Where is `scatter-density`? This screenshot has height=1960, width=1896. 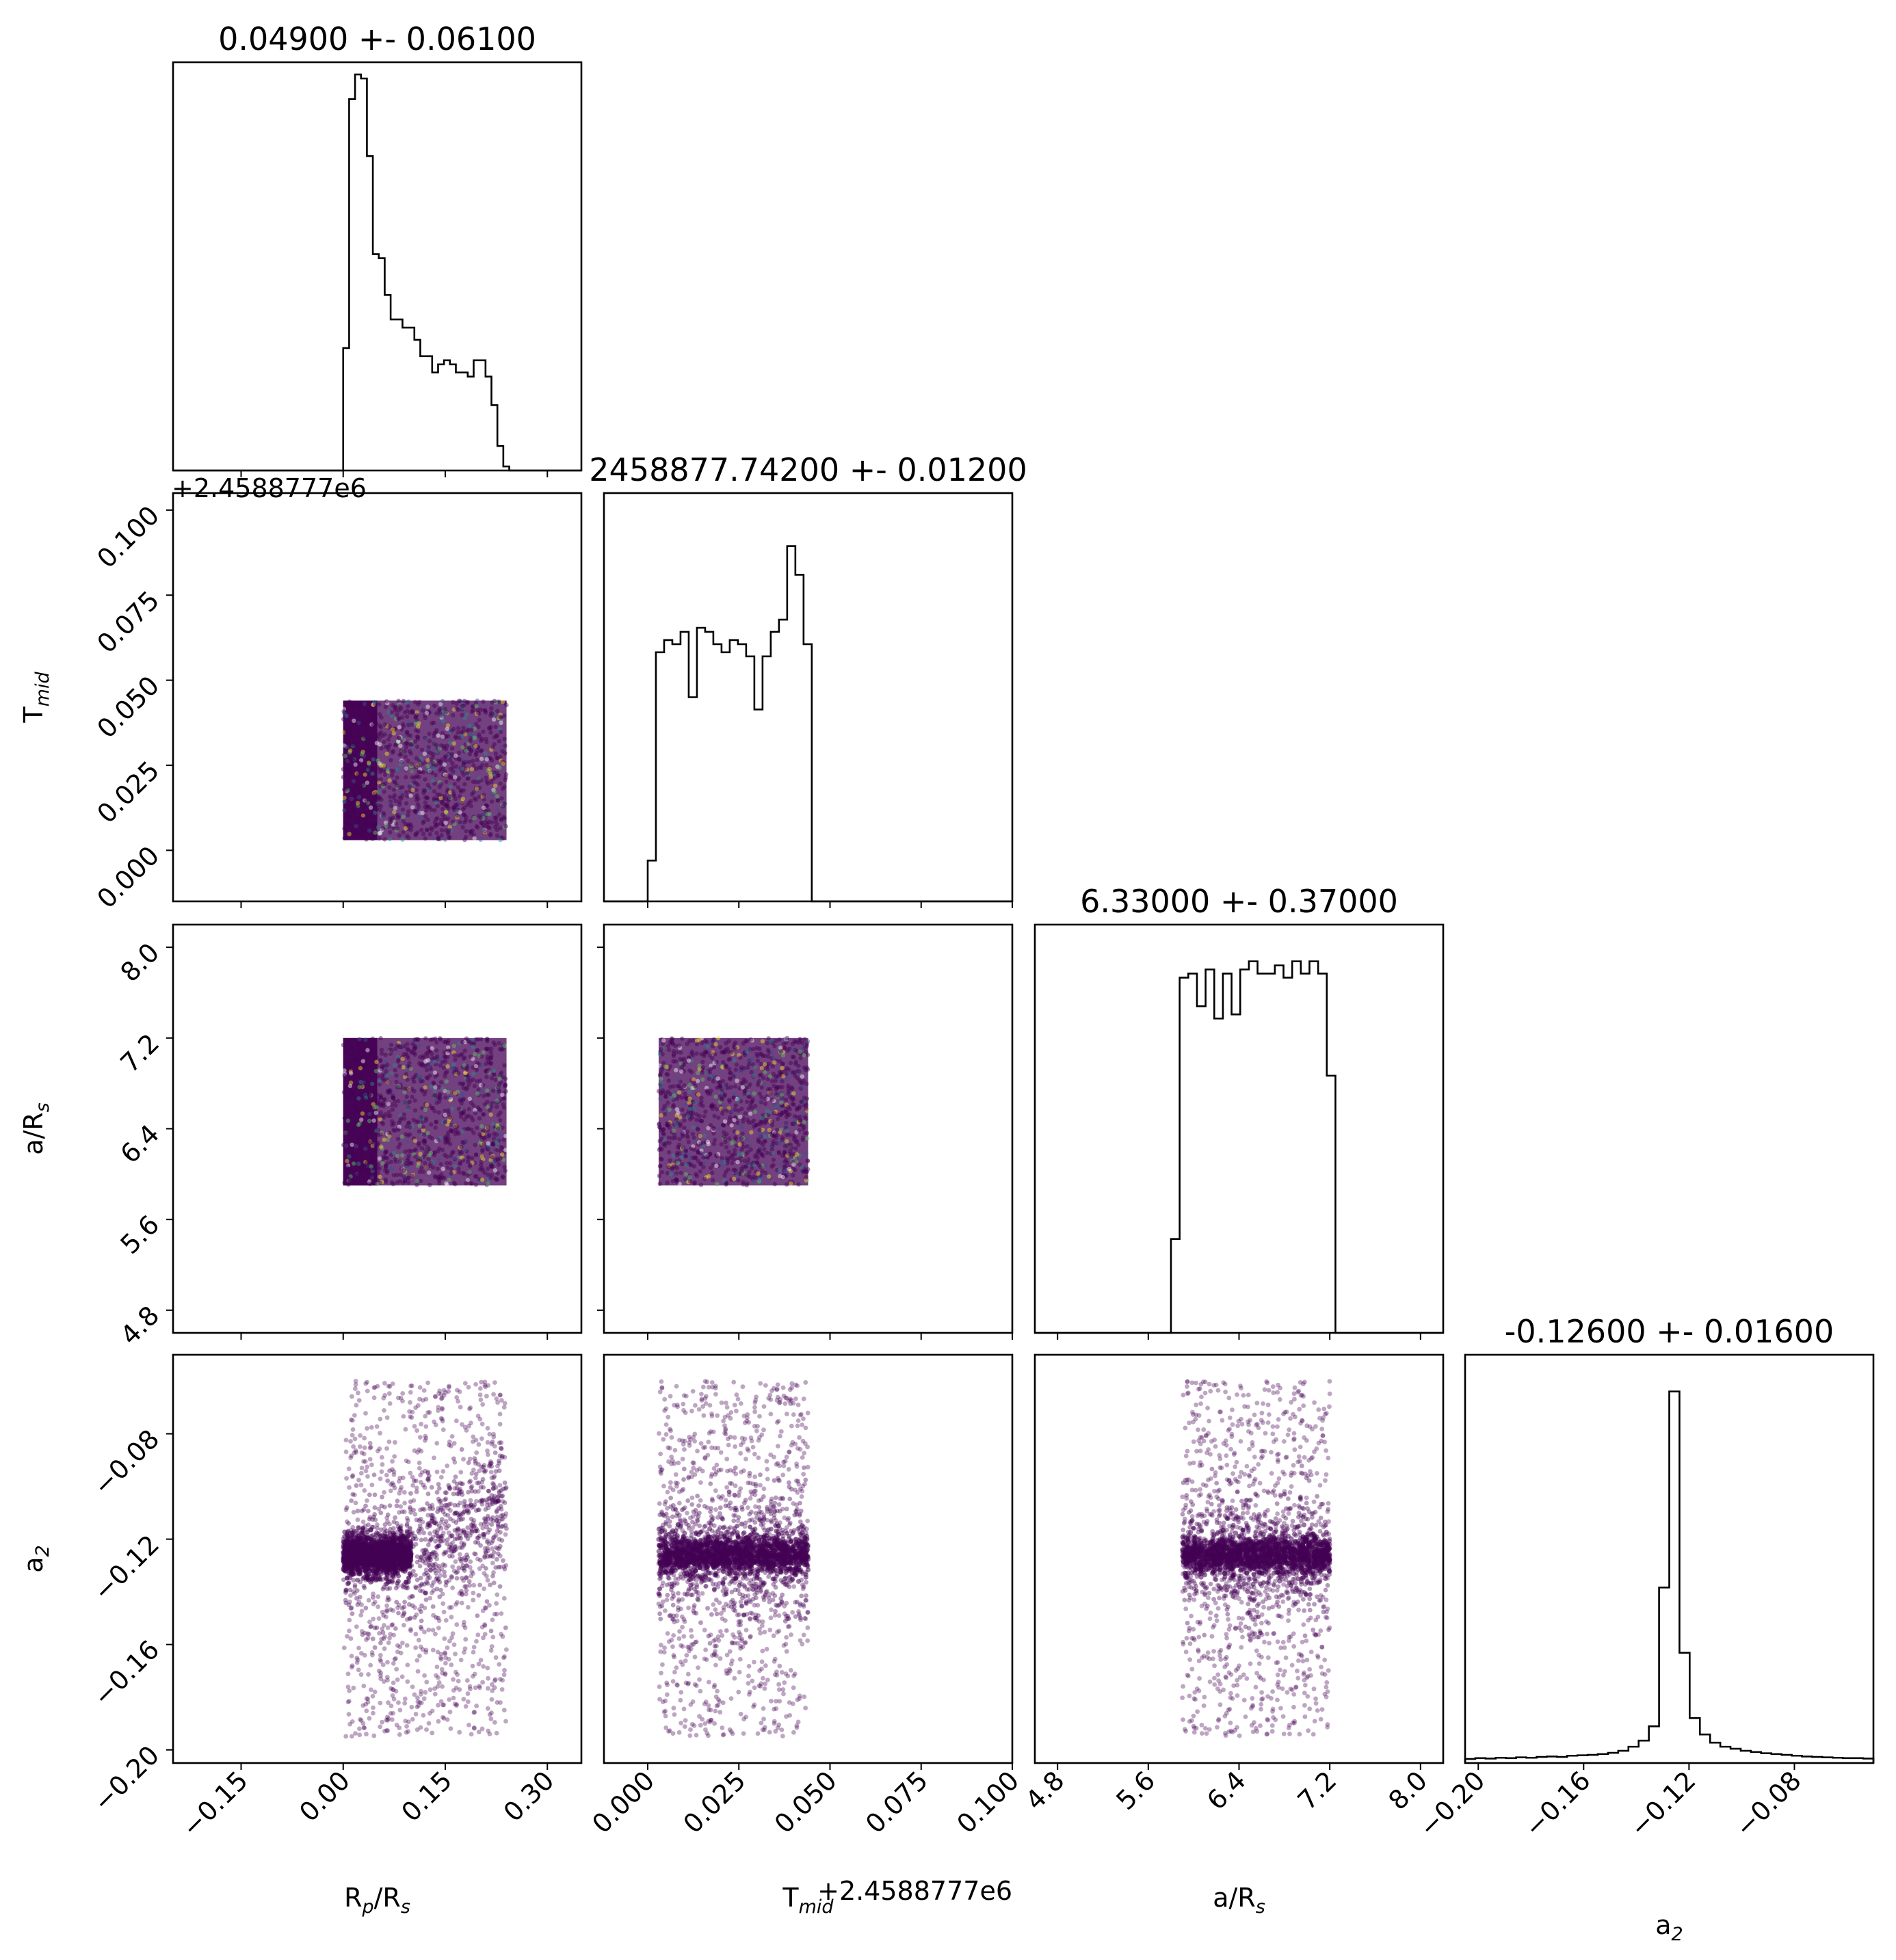 scatter-density is located at coordinates (733, 1111).